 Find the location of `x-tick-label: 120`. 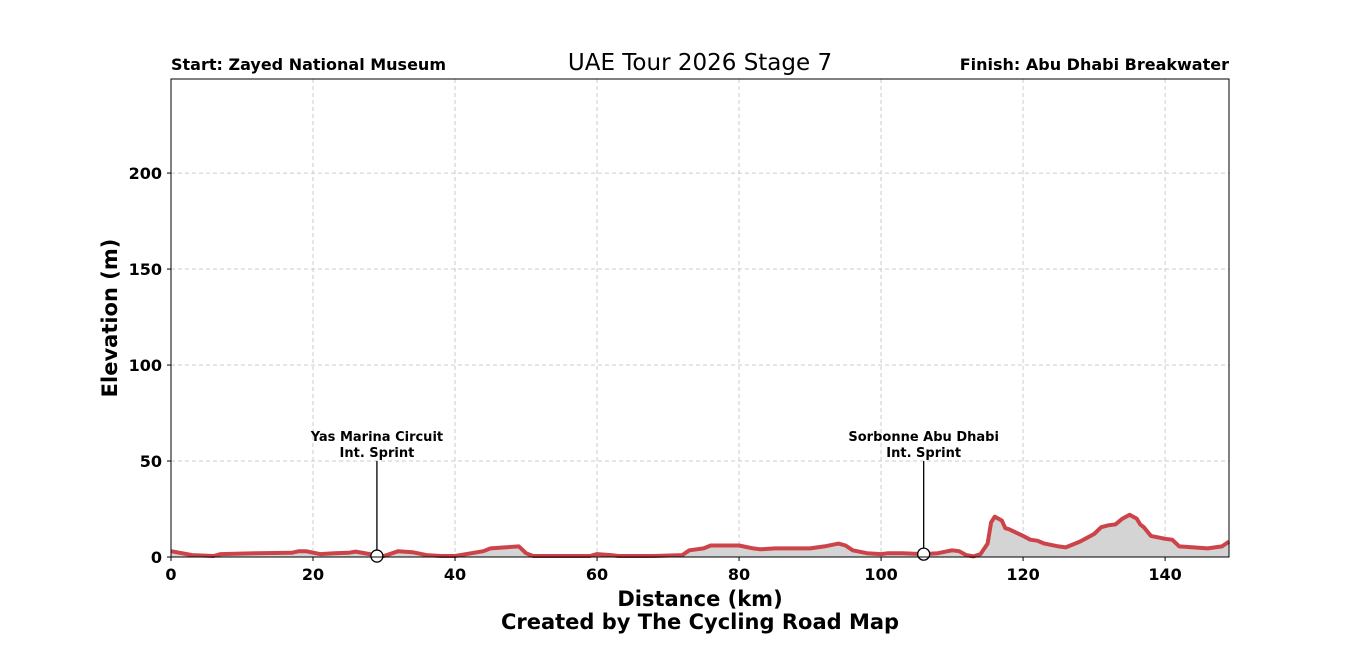

x-tick-label: 120 is located at coordinates (1022, 574).